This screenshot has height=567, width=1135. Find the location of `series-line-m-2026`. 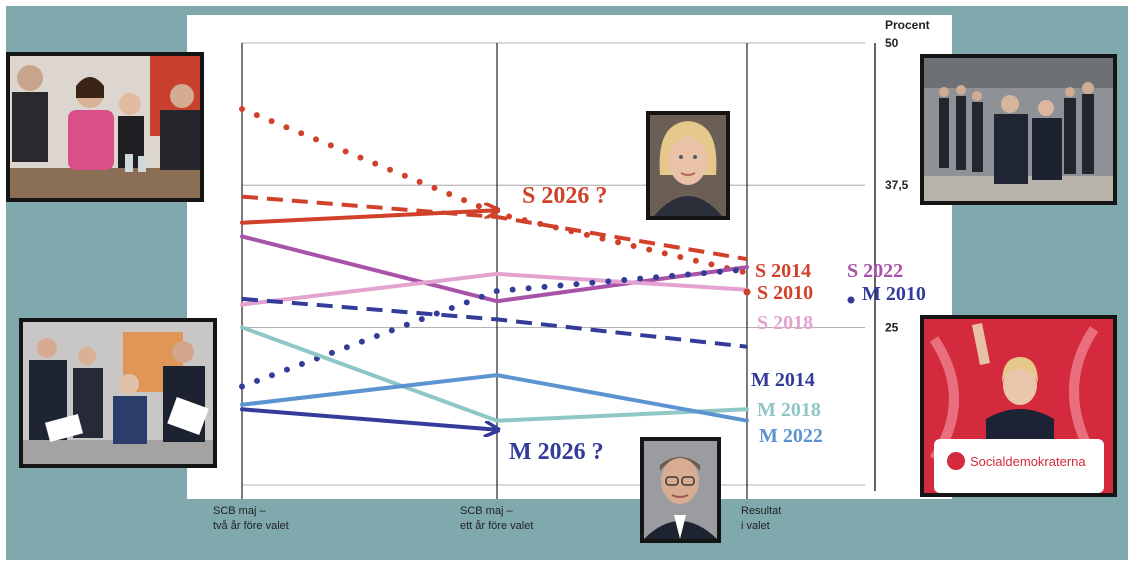

series-line-m-2026 is located at coordinates (368, 418).